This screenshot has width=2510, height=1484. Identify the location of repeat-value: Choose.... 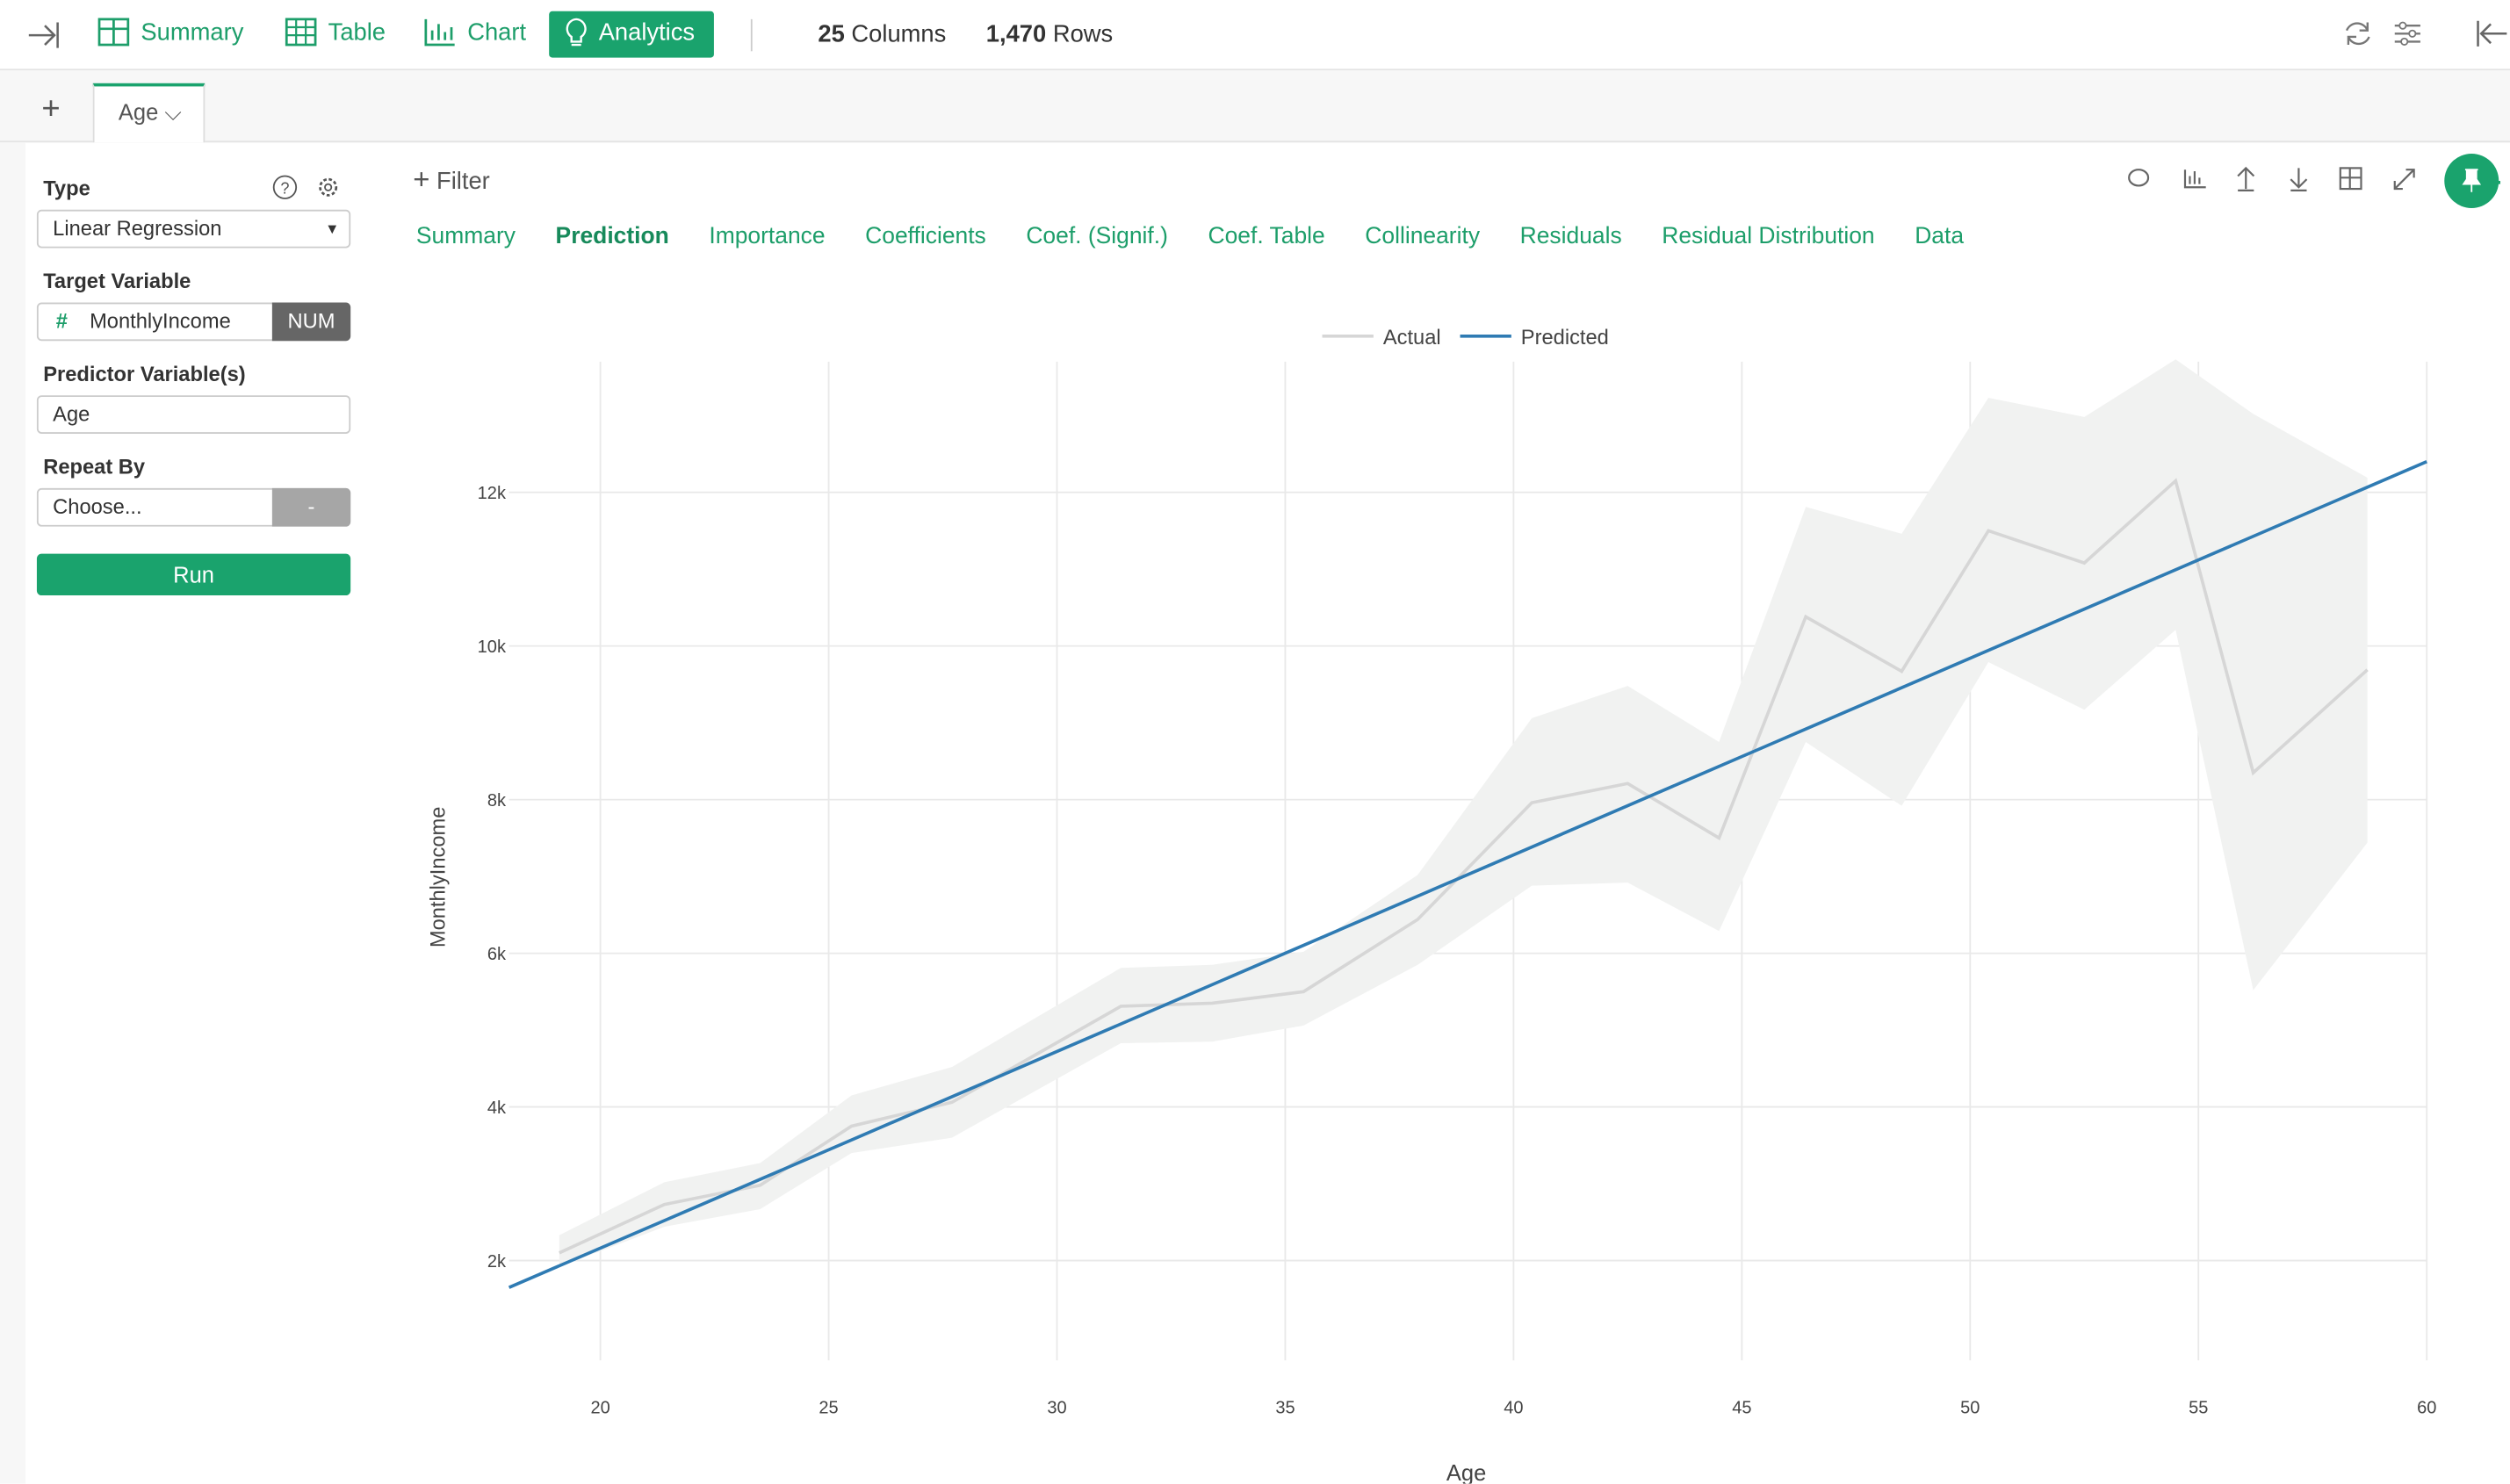
(97, 506).